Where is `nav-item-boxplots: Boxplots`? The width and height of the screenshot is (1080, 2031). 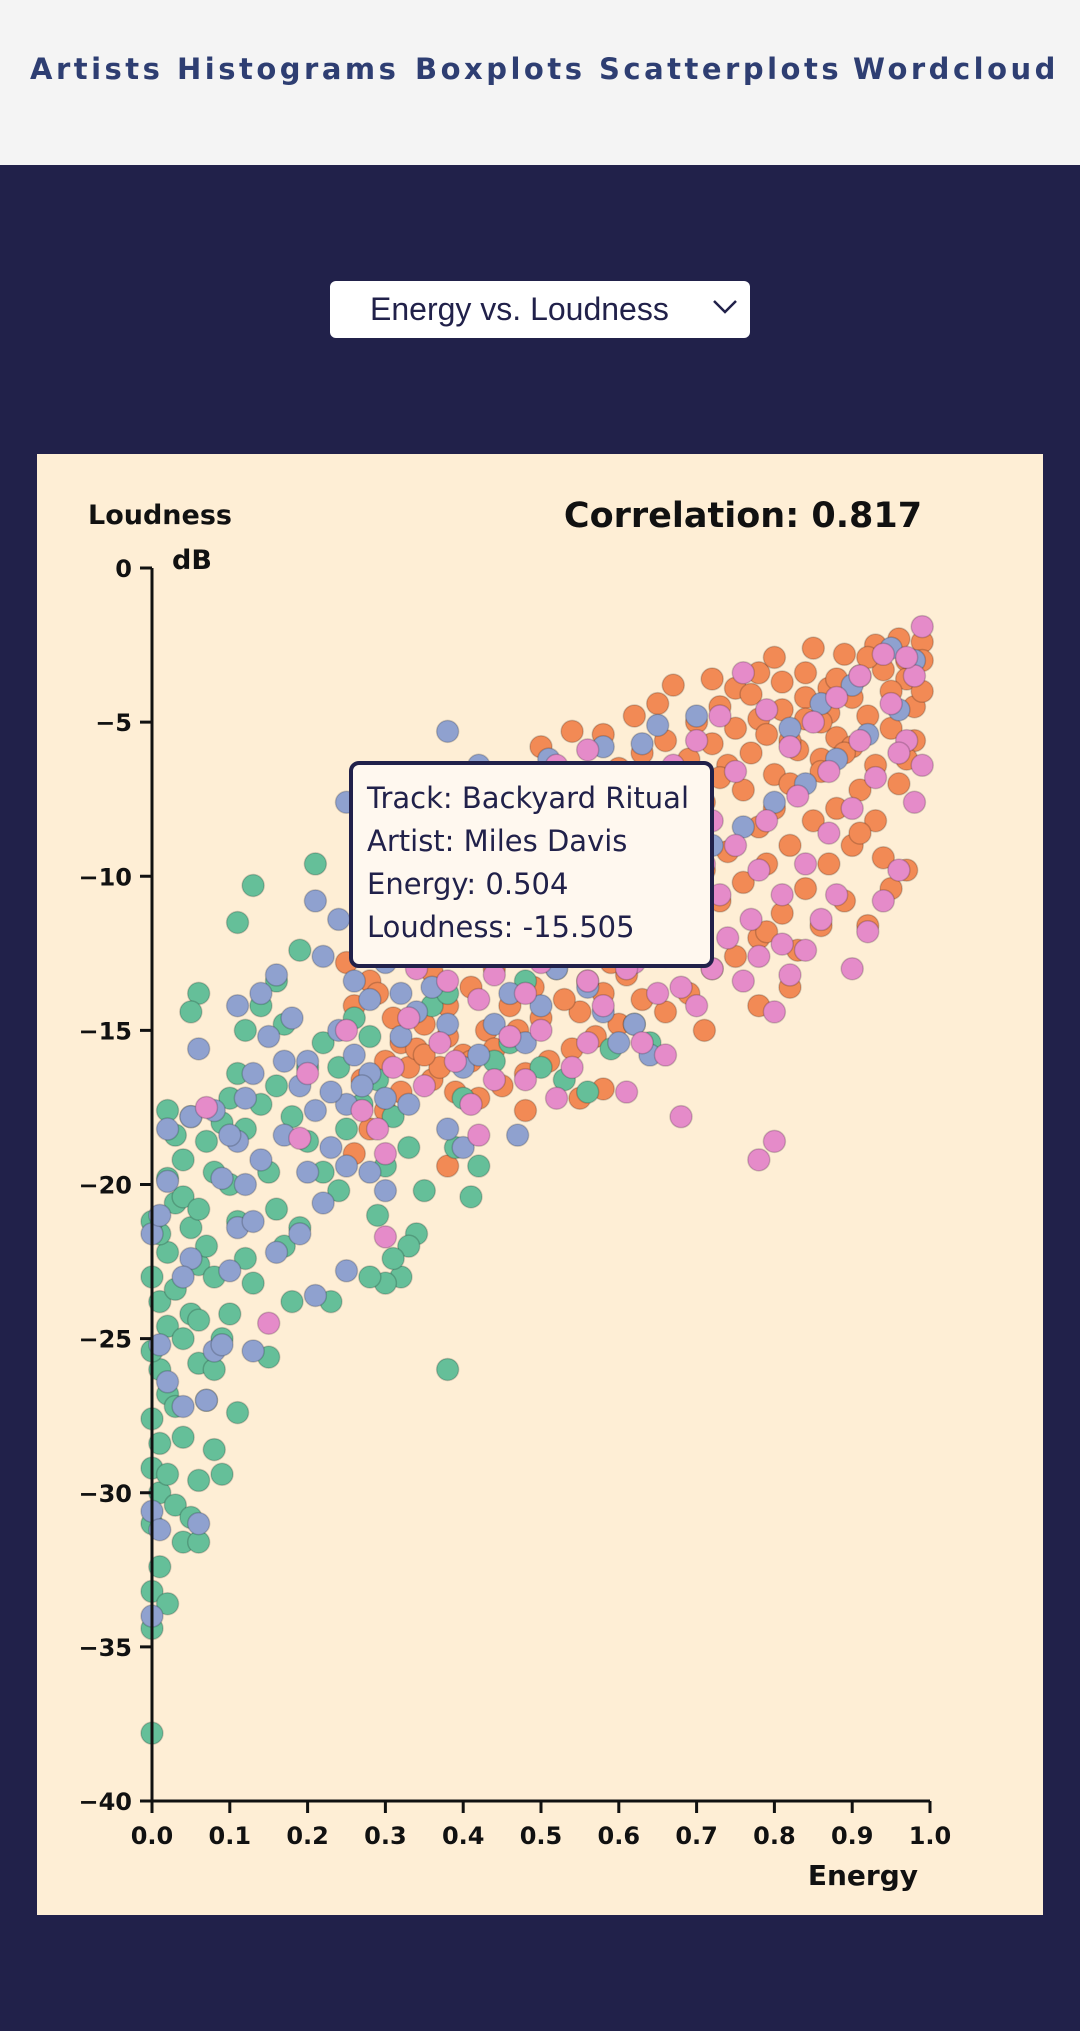 nav-item-boxplots: Boxplots is located at coordinates (500, 69).